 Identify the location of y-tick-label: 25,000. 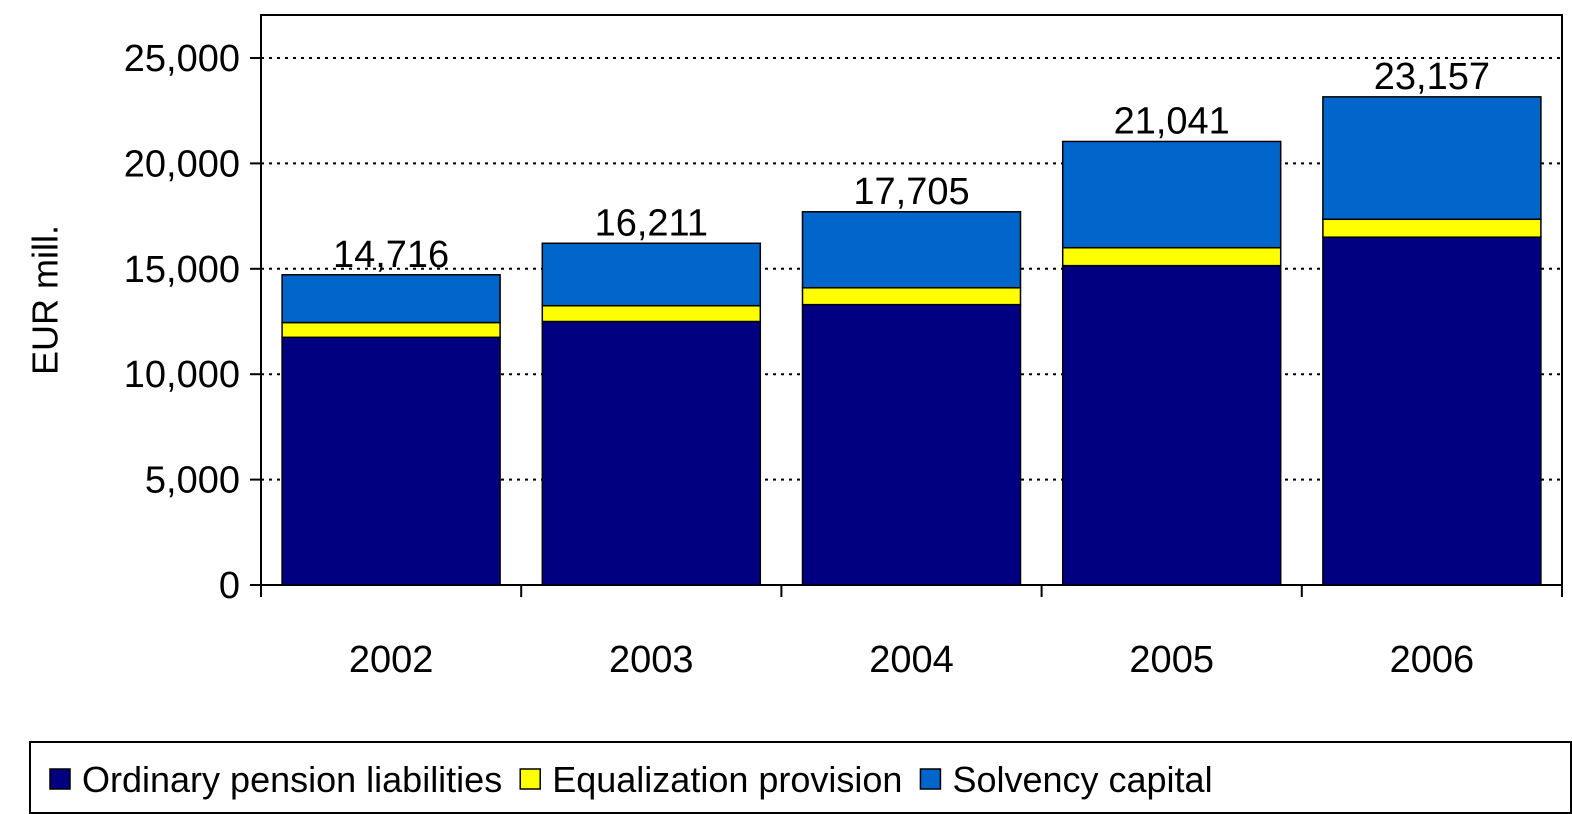
(182, 59).